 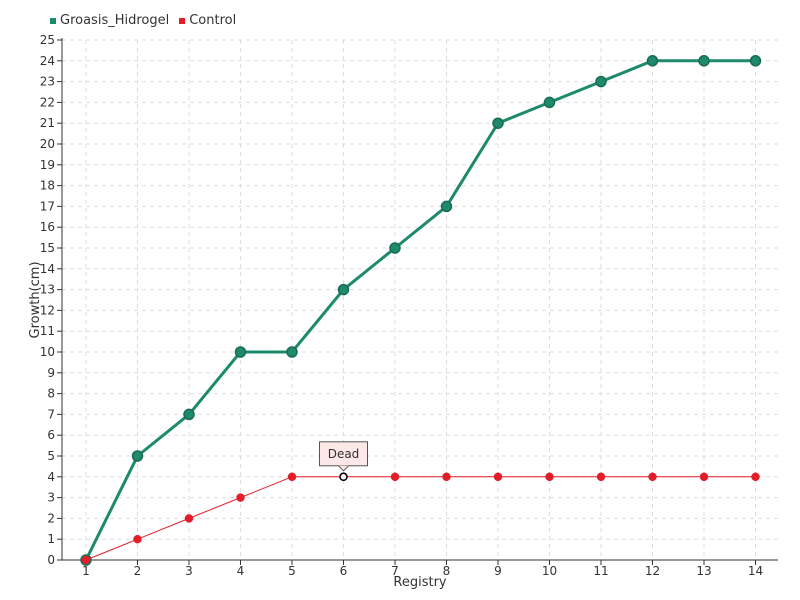 I want to click on x-tick-label: 3, so click(x=189, y=571).